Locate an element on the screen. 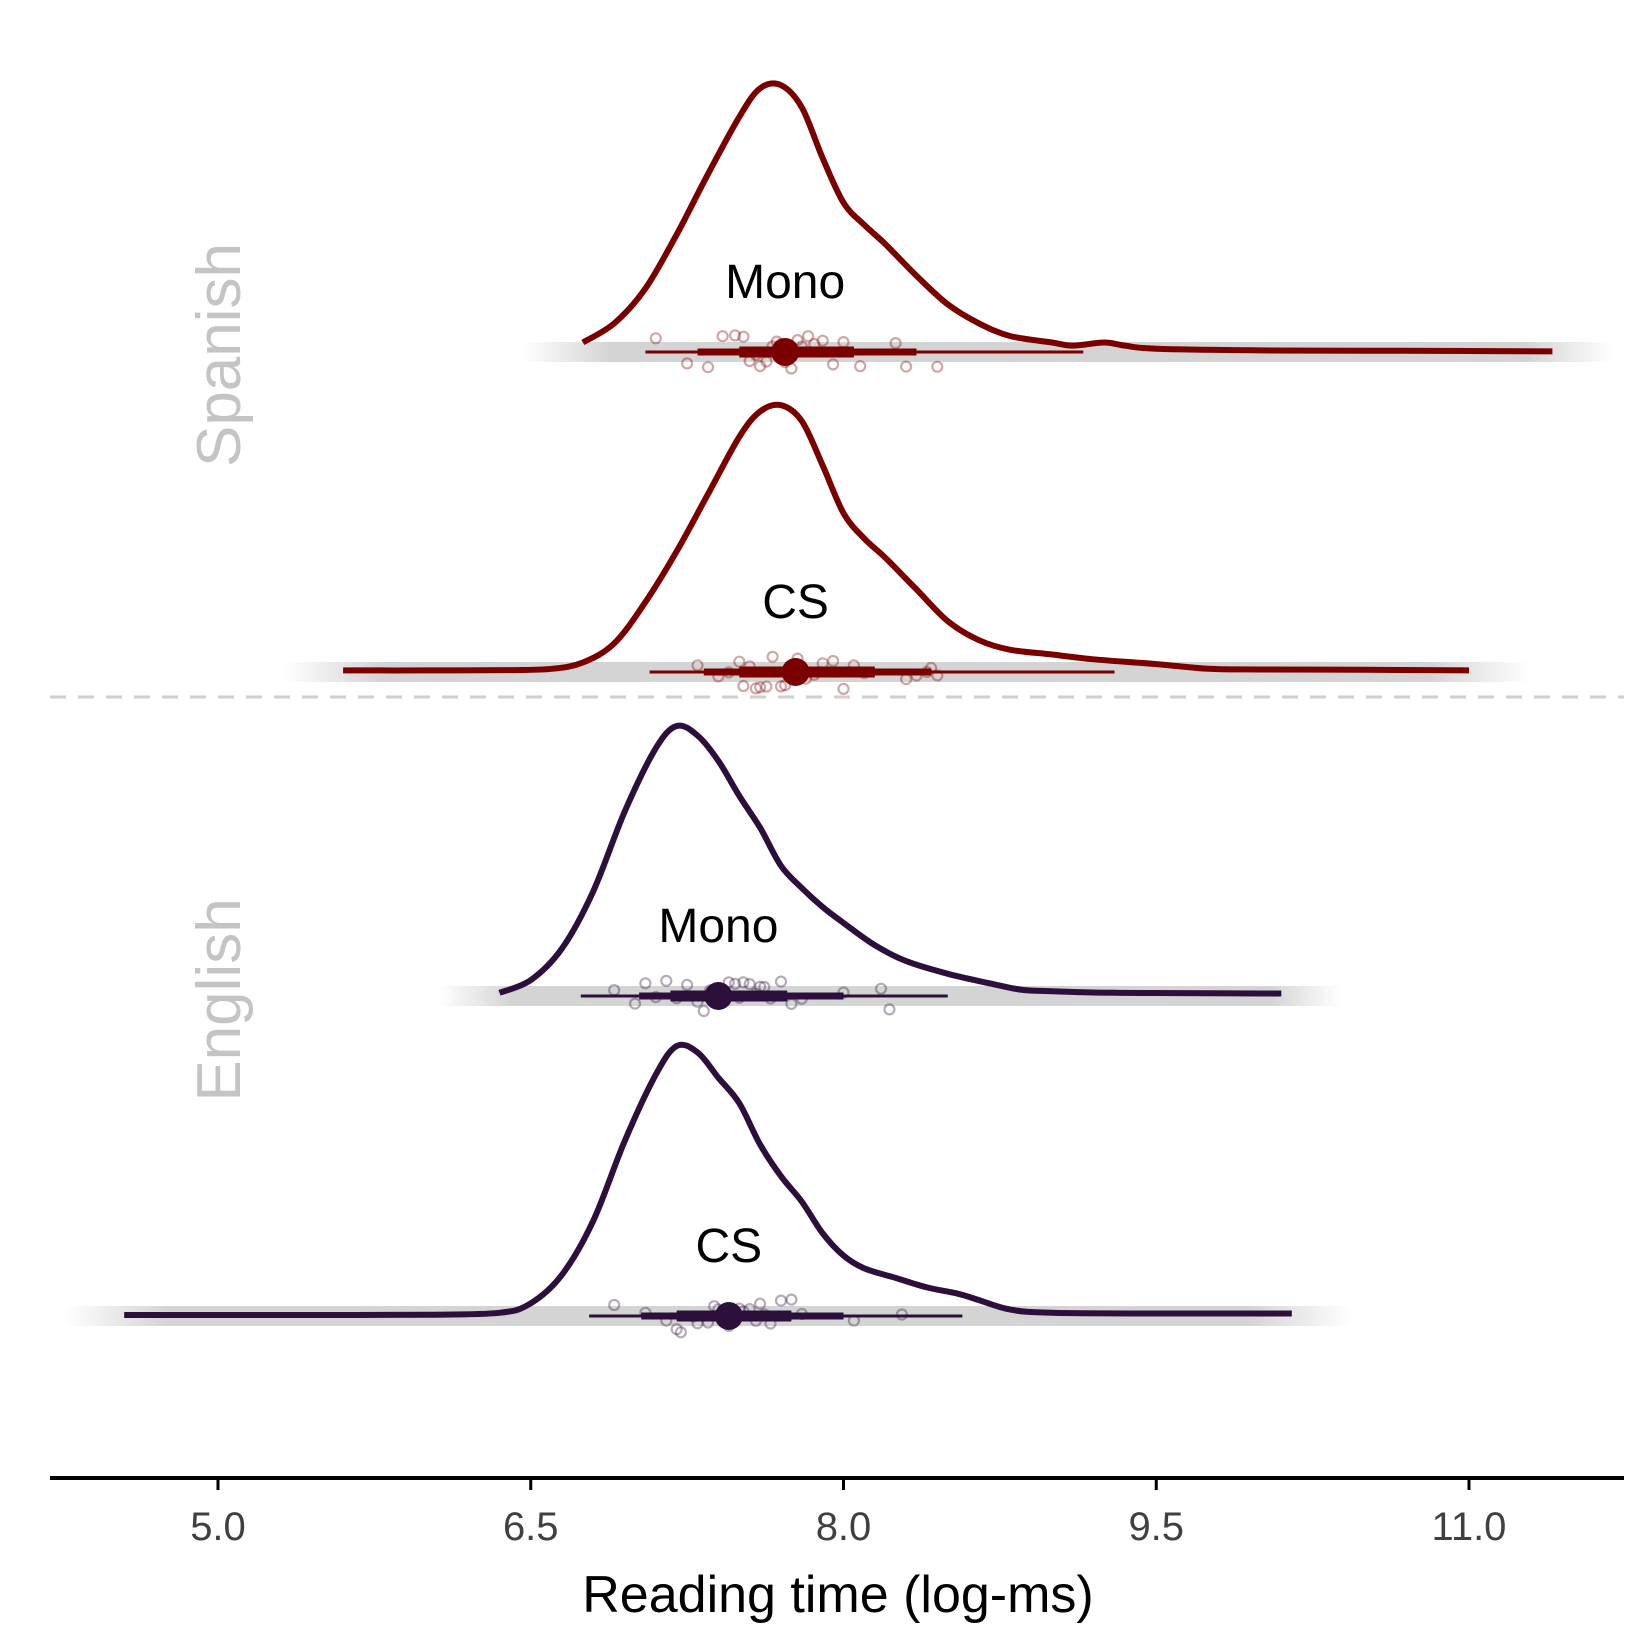 Image resolution: width=1650 pixels, height=1650 pixels. ridge-english-mono: Mono is located at coordinates (890, 870).